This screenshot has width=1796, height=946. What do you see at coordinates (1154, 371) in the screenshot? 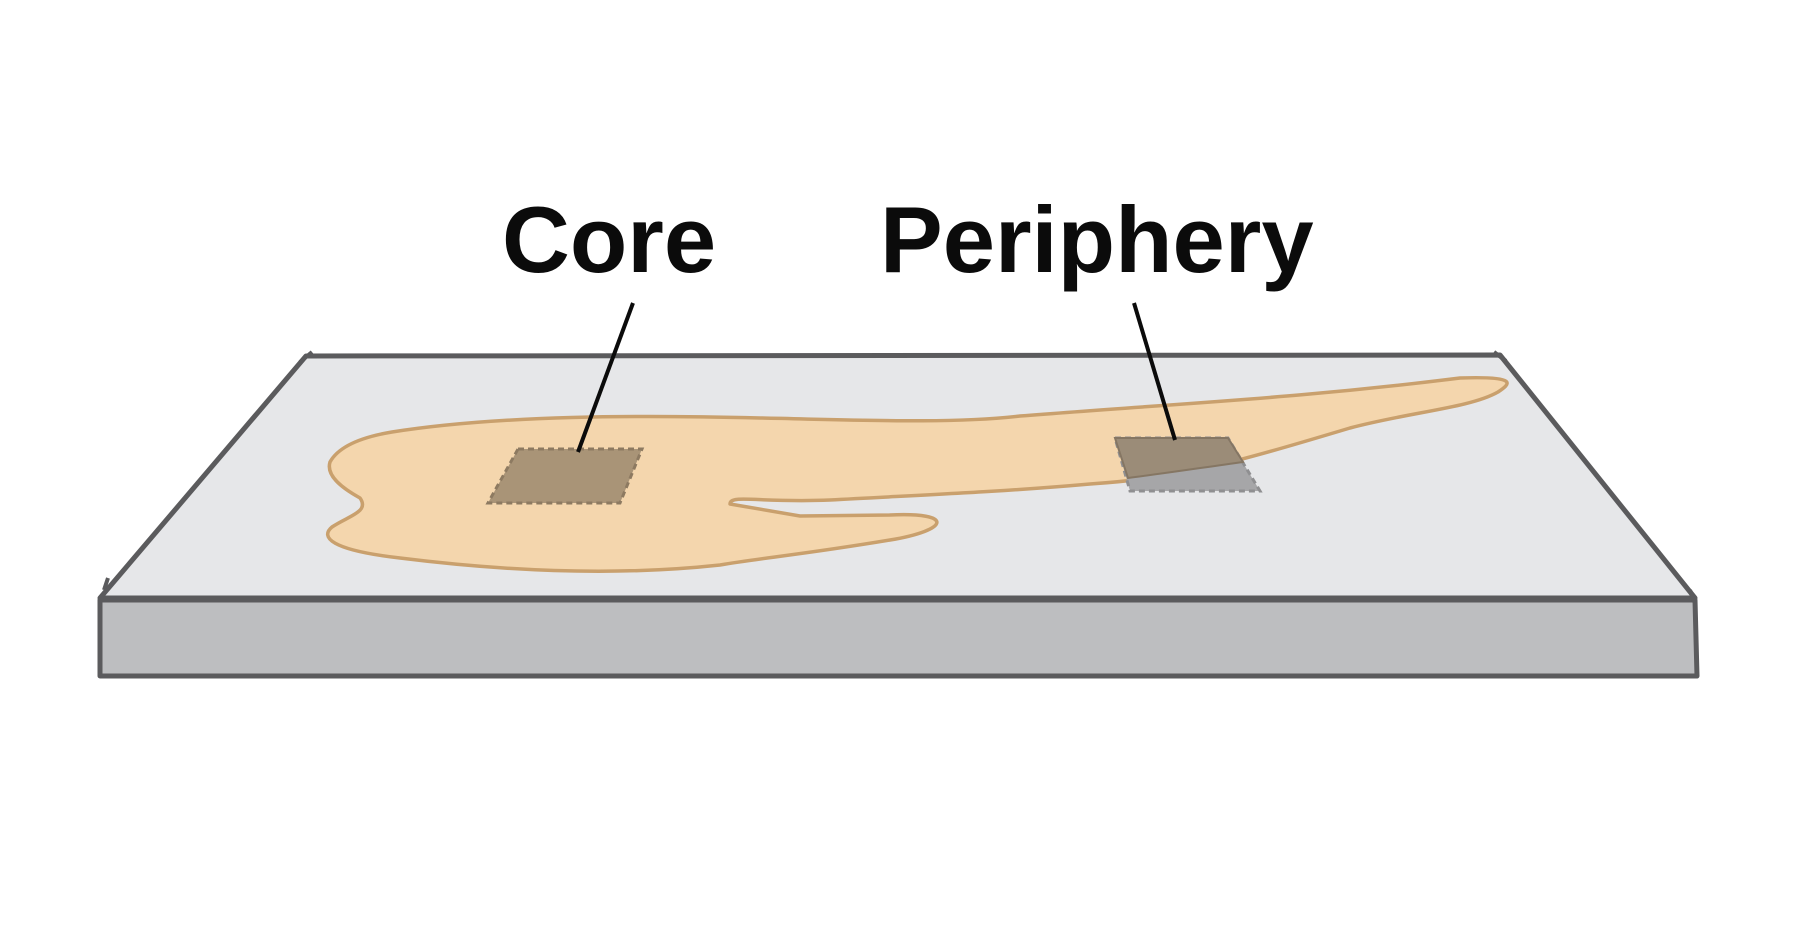
I see `periphery-leader-line` at bounding box center [1154, 371].